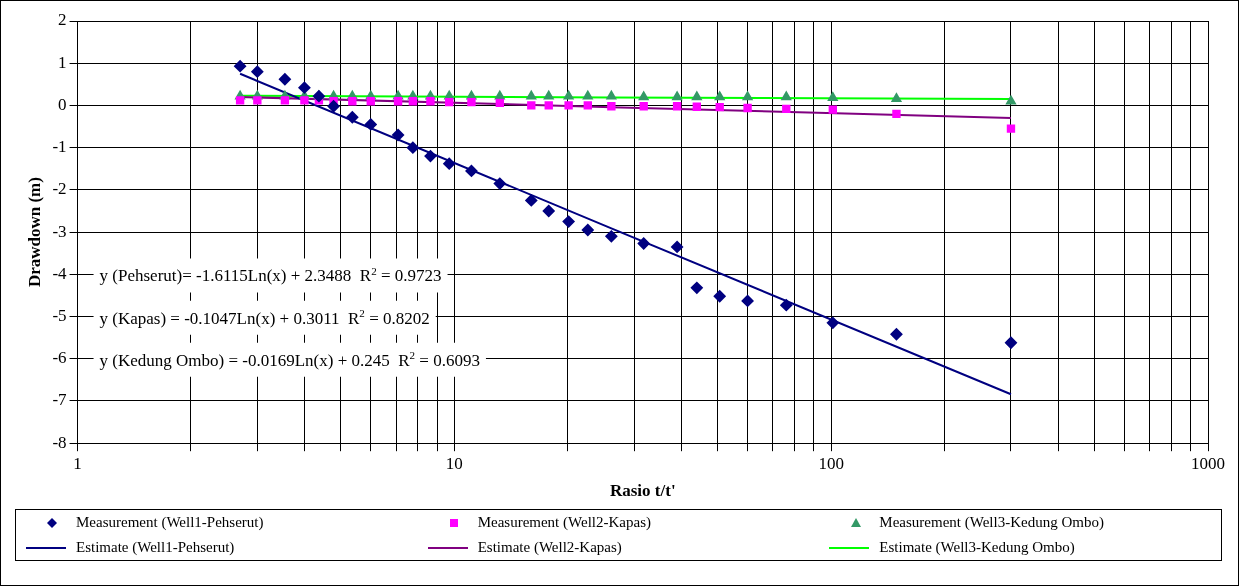 This screenshot has width=1239, height=586. Describe the element at coordinates (642, 491) in the screenshot. I see `x-axis-title: Rasio t/t'` at that location.